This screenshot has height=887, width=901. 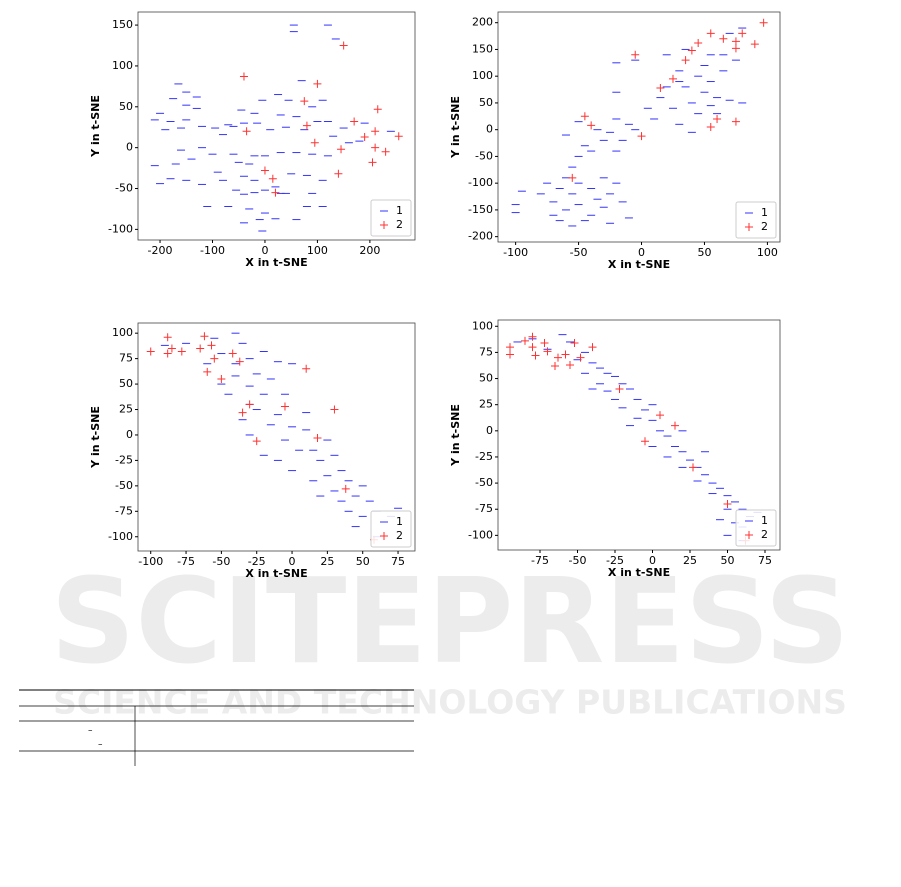 What do you see at coordinates (767, 252) in the screenshot?
I see `x-tick-label: 100` at bounding box center [767, 252].